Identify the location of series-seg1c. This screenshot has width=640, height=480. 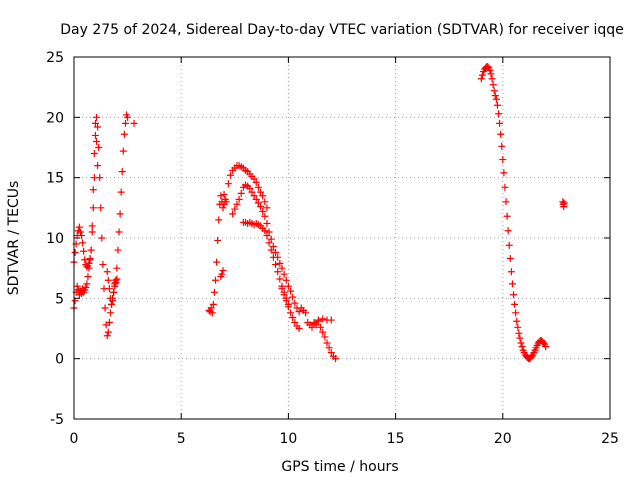
(107, 226).